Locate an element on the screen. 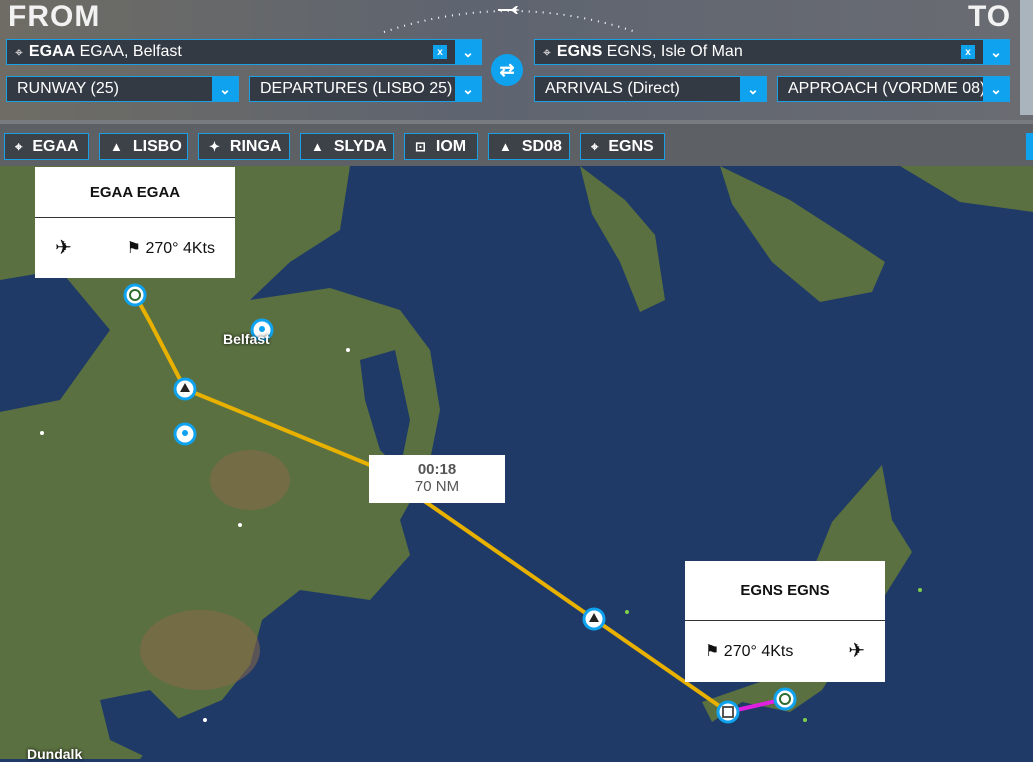 The height and width of the screenshot is (762, 1033). airplane-icon is located at coordinates (509, 10).